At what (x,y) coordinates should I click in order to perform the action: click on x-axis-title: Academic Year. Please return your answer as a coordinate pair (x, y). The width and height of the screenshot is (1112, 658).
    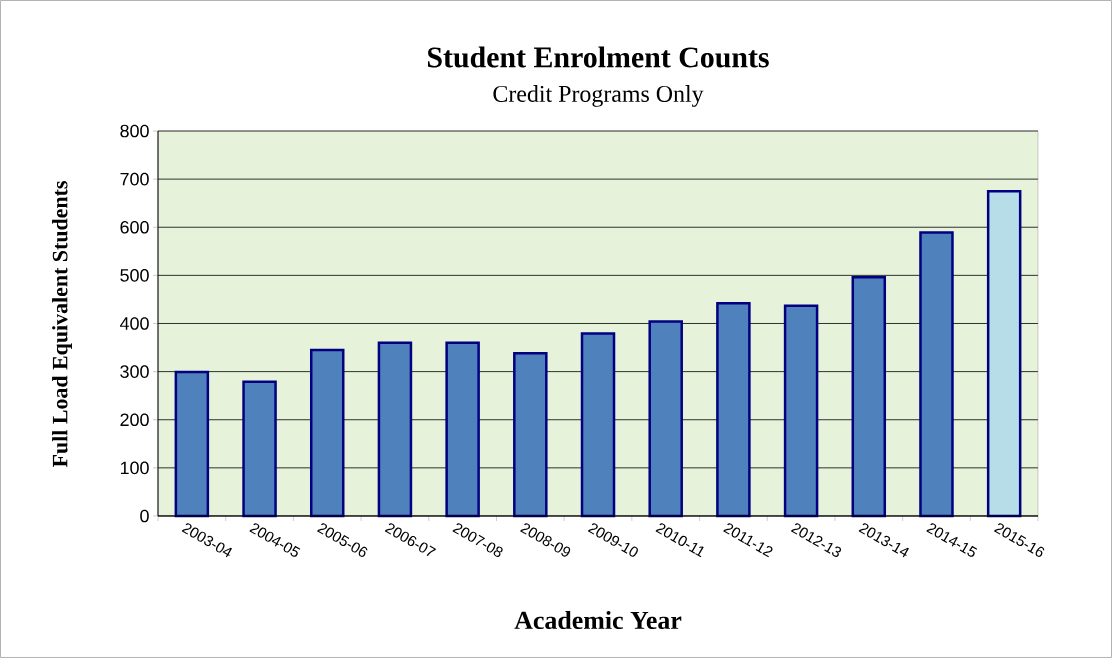
    Looking at the image, I should click on (598, 620).